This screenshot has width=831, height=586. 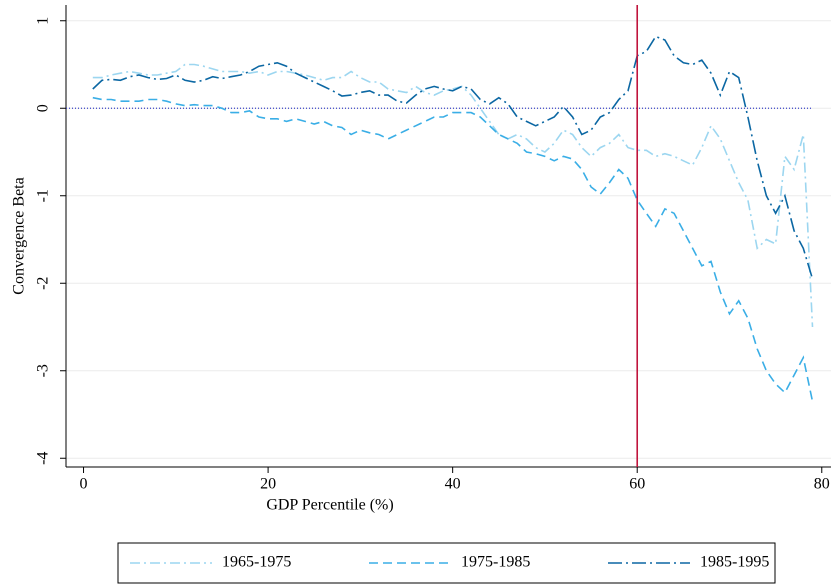 I want to click on legend-label: 1965-1975, so click(x=256, y=562).